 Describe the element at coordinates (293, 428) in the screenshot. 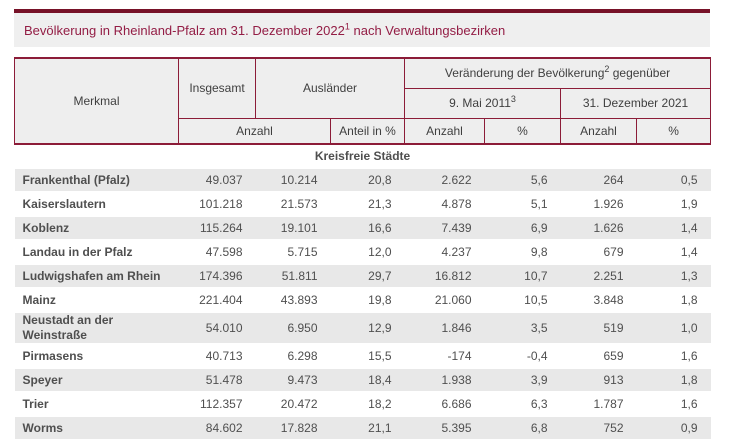

I see `row-value-auslaender-anzahl: 17.828` at that location.